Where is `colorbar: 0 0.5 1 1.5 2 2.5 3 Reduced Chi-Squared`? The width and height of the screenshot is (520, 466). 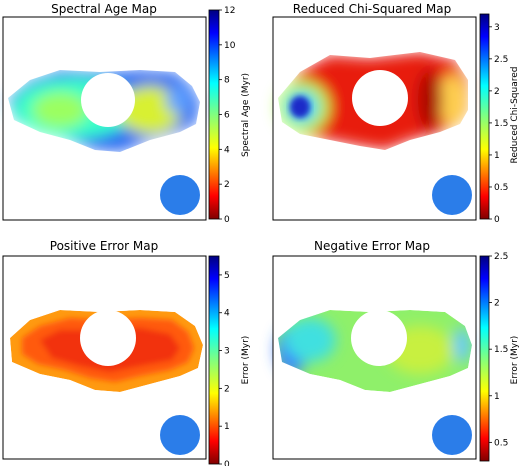 colorbar: 0 0.5 1 1.5 2 2.5 3 Reduced Chi-Squared is located at coordinates (499, 119).